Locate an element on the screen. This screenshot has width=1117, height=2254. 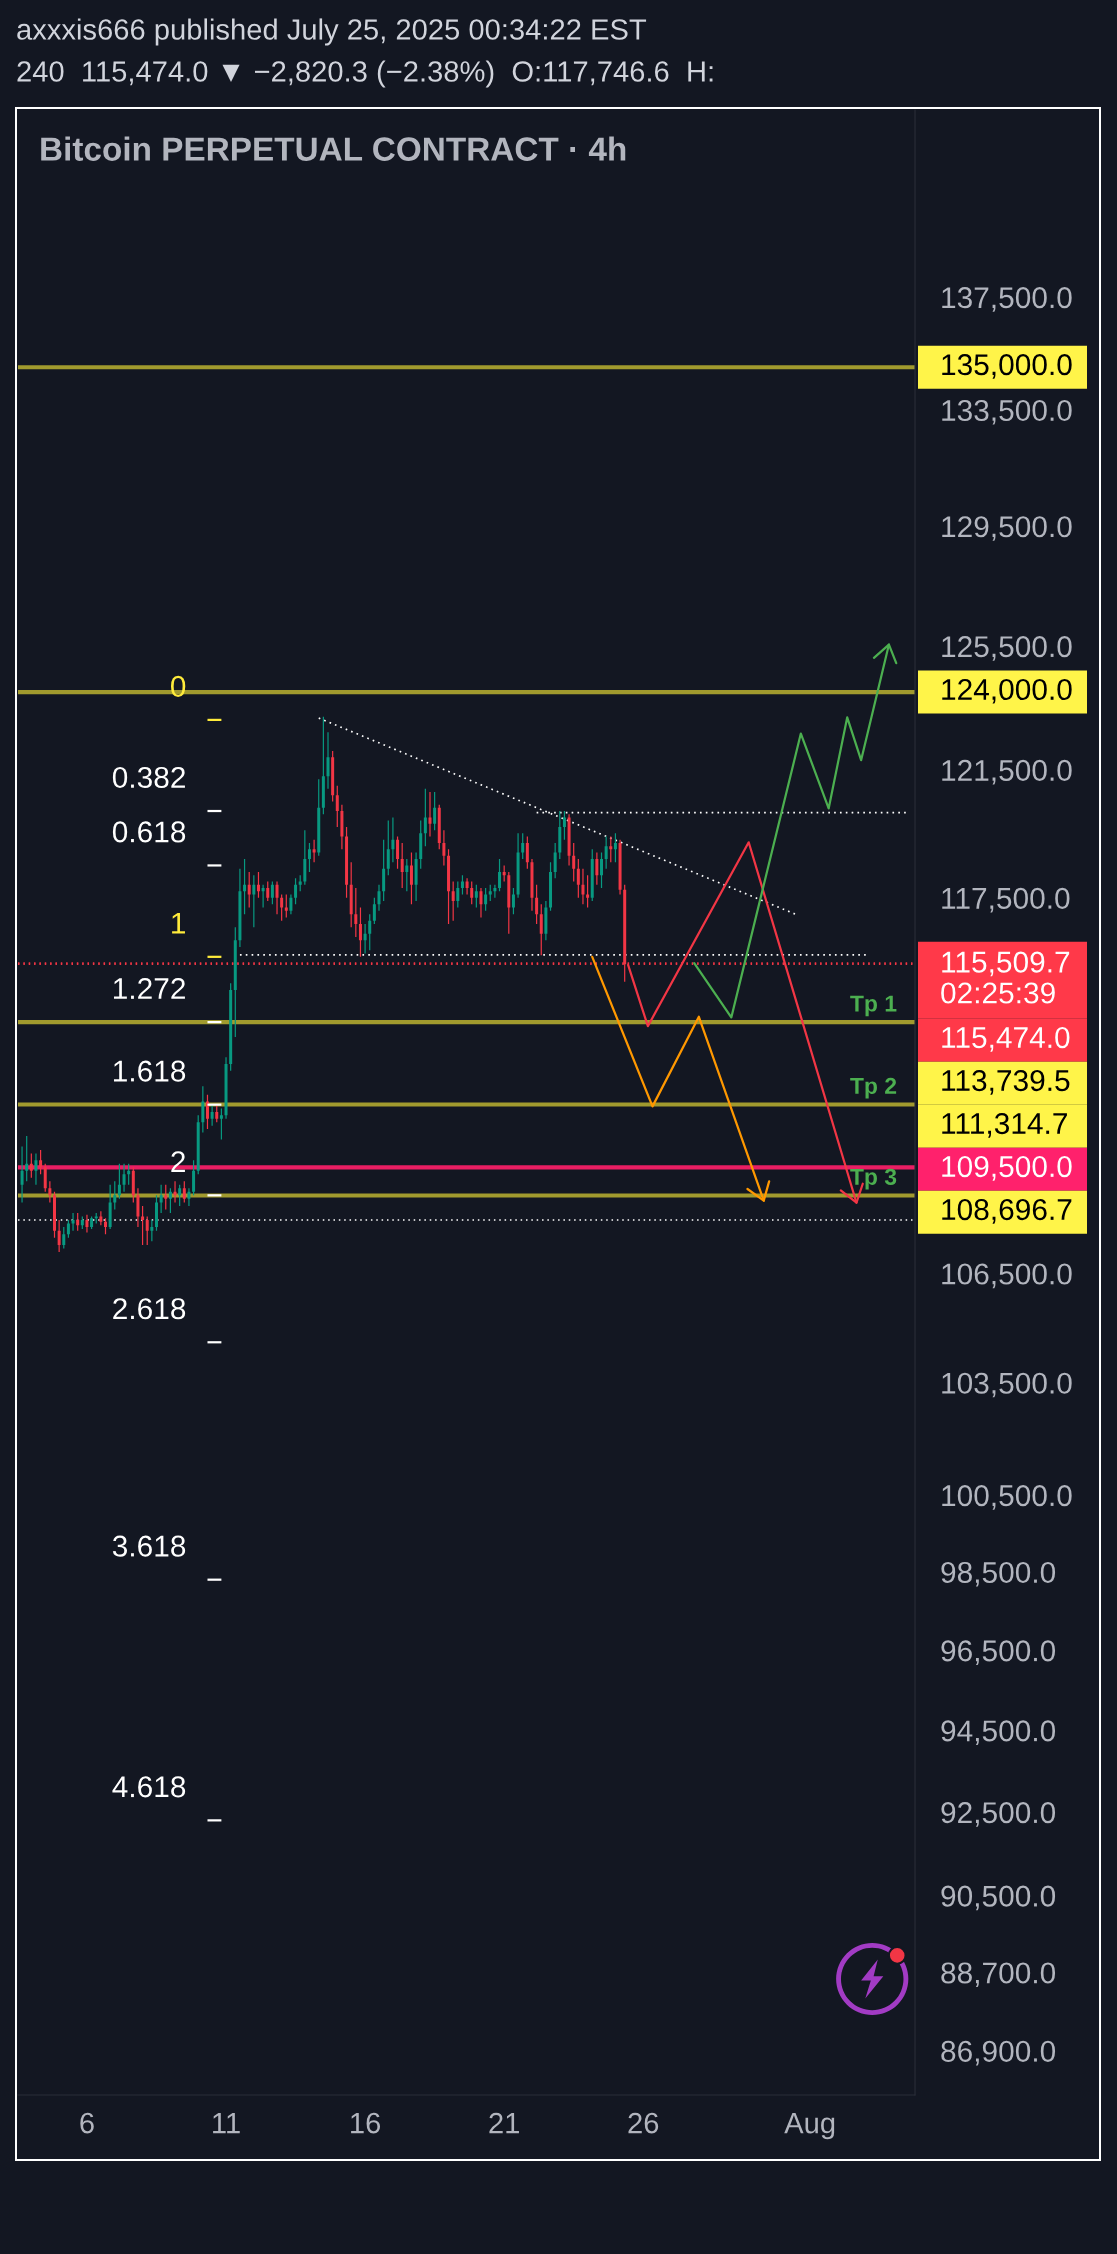
annotation: 2.618 is located at coordinates (149, 1309).